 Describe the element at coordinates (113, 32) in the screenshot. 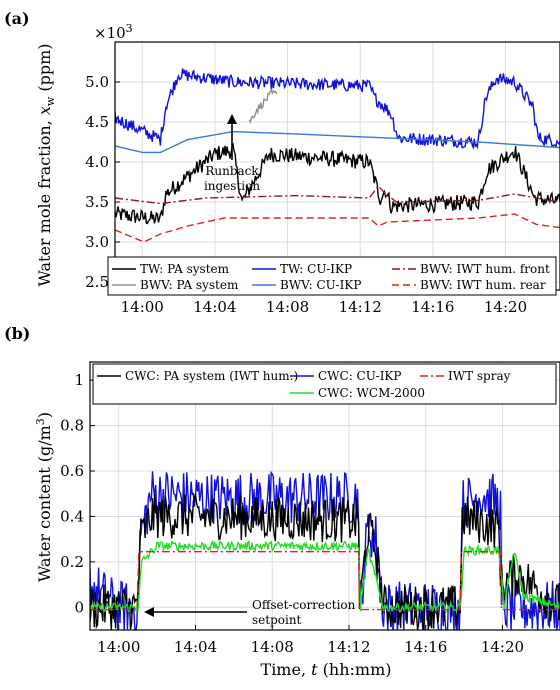

I see `exponent-label: ×10³` at that location.